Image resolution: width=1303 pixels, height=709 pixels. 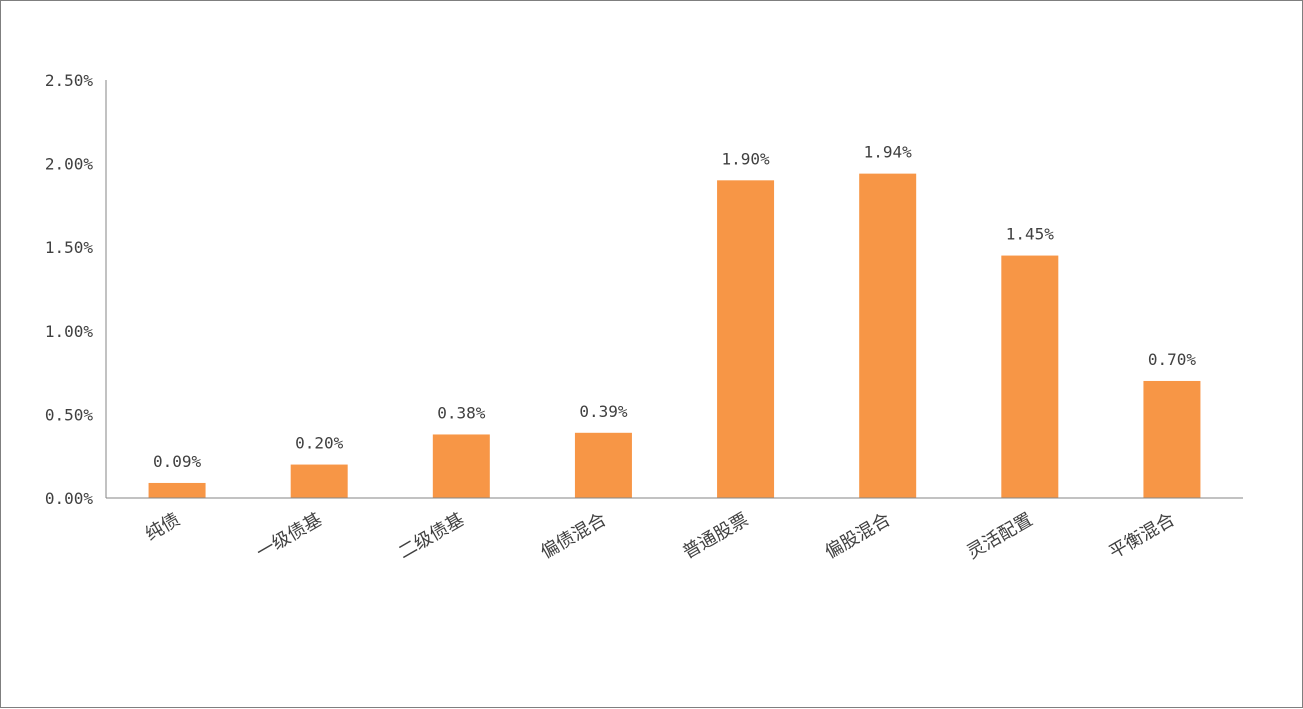 What do you see at coordinates (745, 158) in the screenshot?
I see `data-label: 1.90%` at bounding box center [745, 158].